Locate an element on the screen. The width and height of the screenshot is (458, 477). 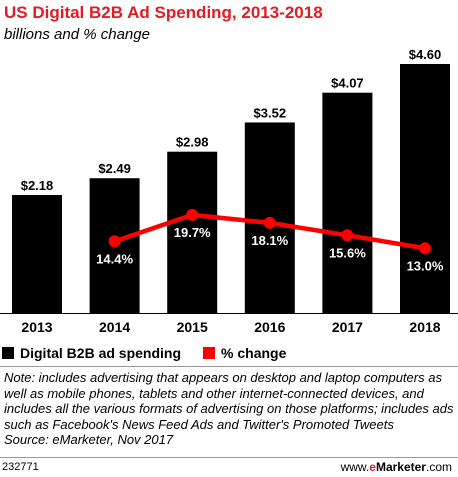
change-label-2017: 15.6% is located at coordinates (347, 252).